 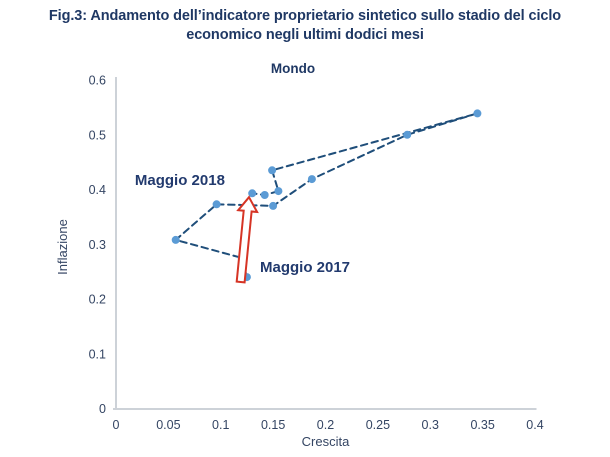 What do you see at coordinates (305, 267) in the screenshot?
I see `annotation-label: Maggio 2017` at bounding box center [305, 267].